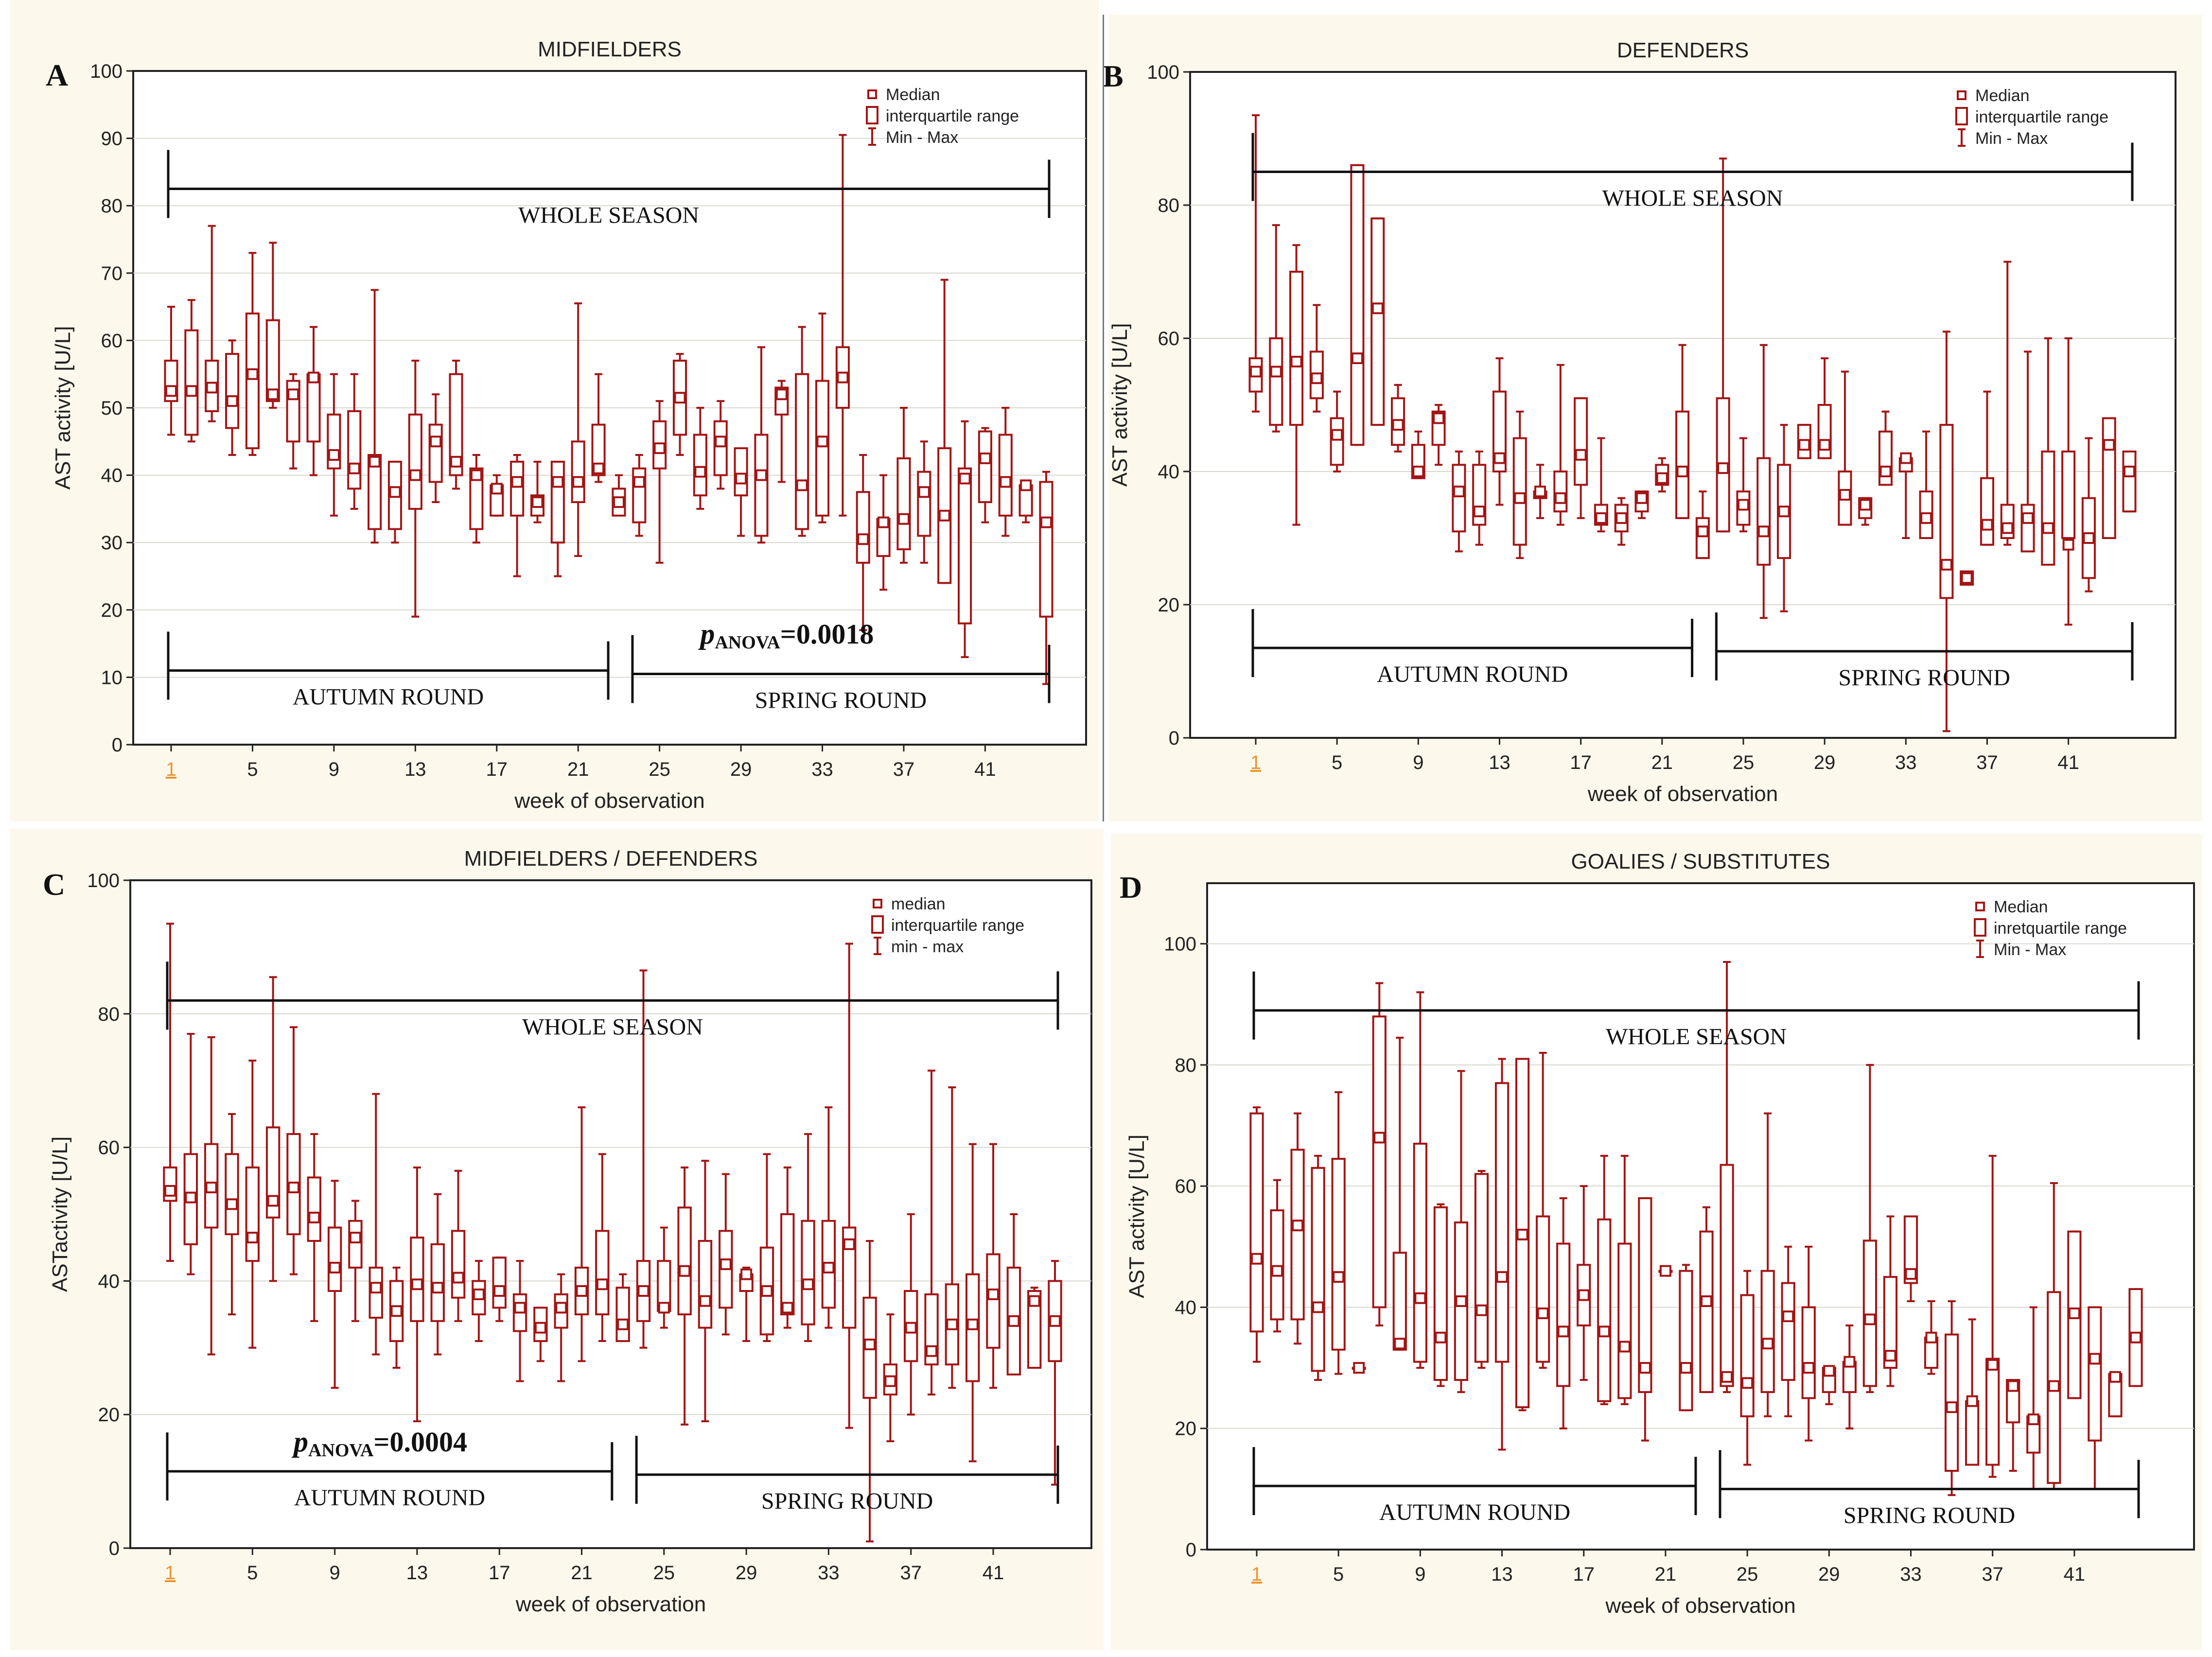  What do you see at coordinates (112, 408) in the screenshot?
I see `y-tick-label: 50` at bounding box center [112, 408].